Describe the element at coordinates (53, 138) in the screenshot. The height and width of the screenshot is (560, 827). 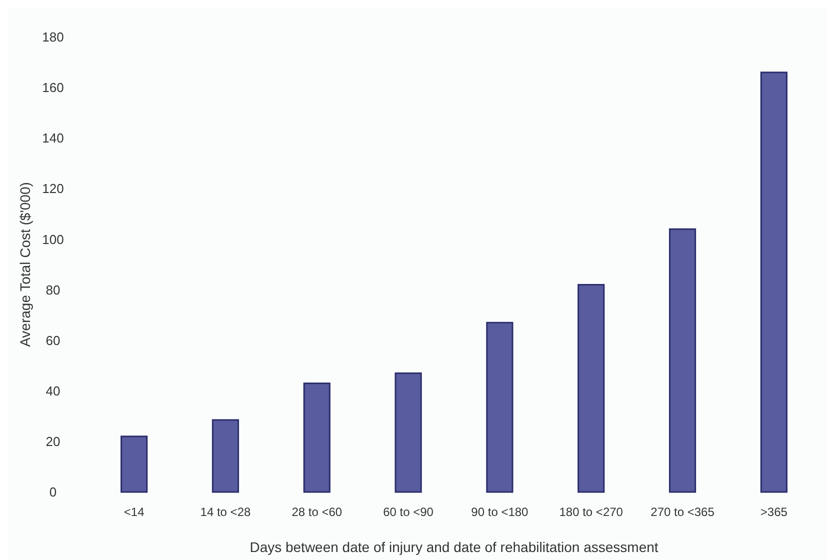
I see `y-tick-label: 140` at that location.